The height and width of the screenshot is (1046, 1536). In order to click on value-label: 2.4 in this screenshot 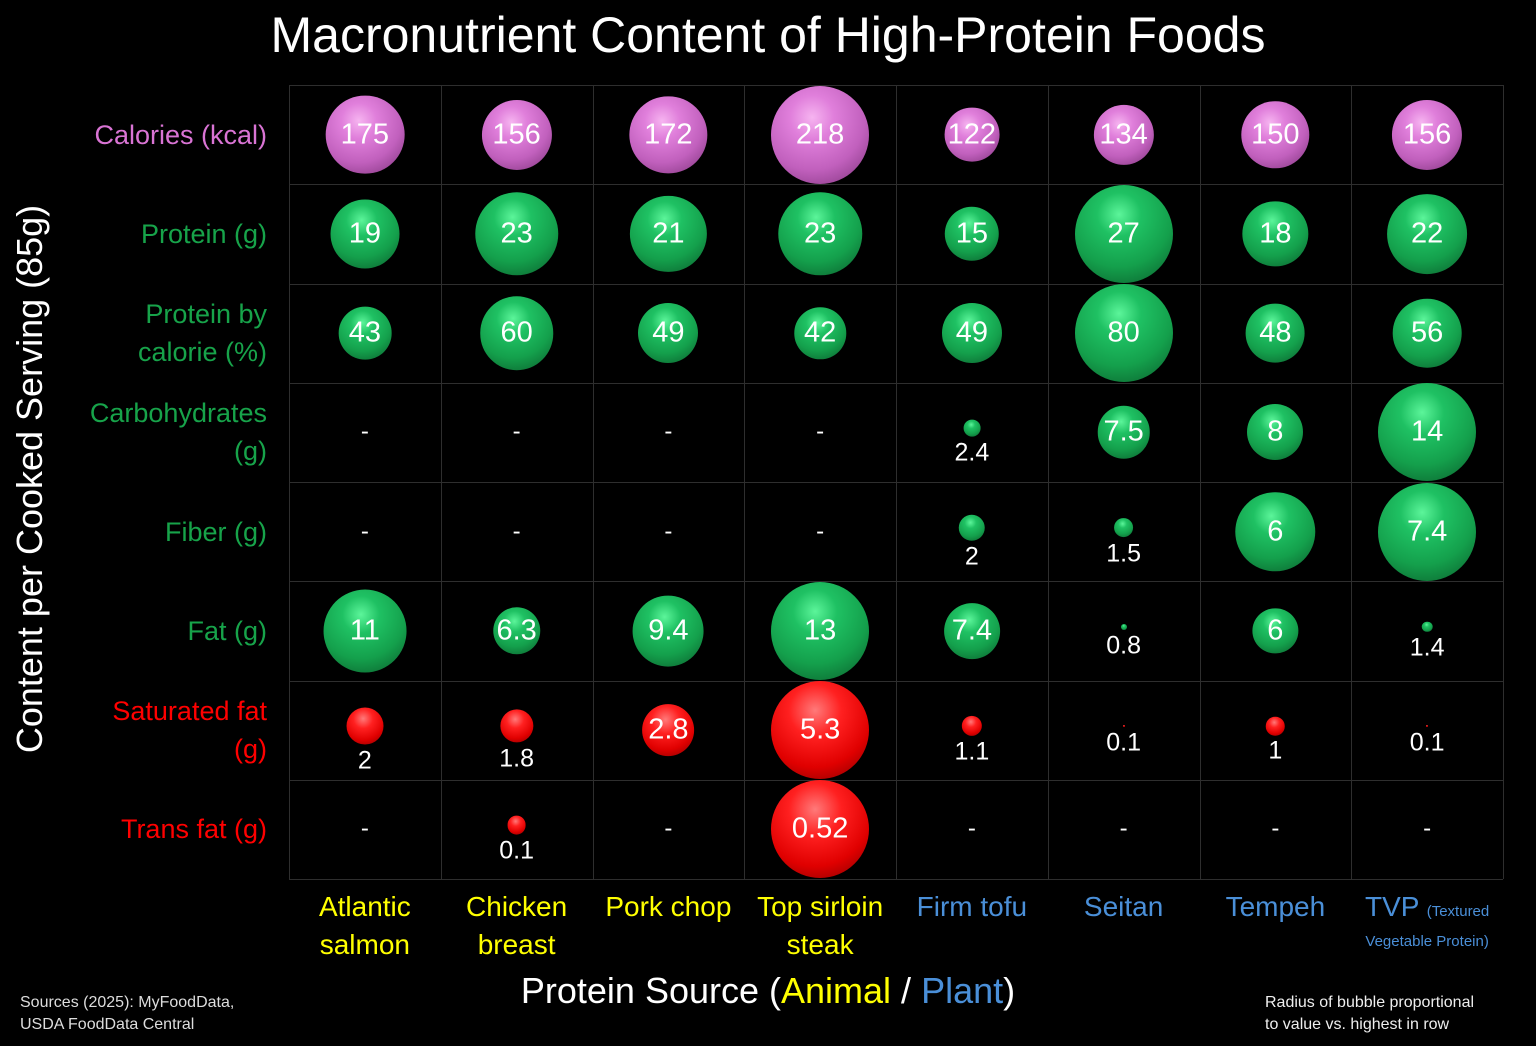, I will do `click(972, 452)`.